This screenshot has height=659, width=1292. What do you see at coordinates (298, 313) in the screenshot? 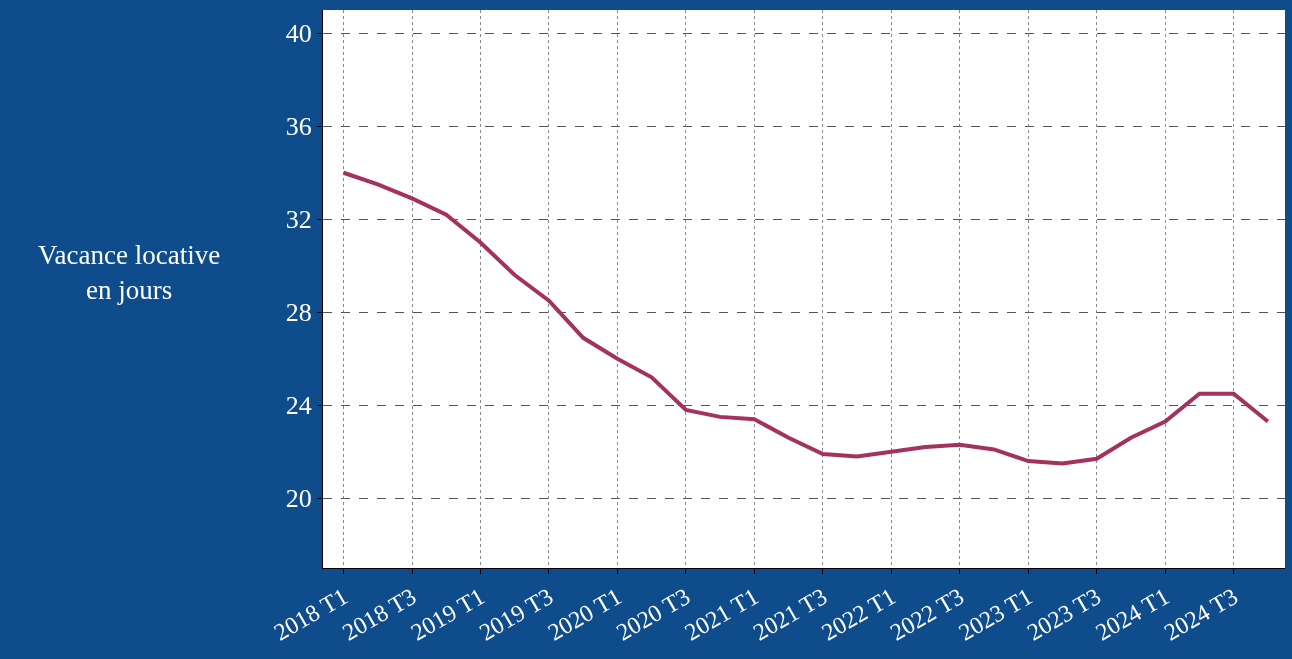
I see `y-tick-label: 28` at bounding box center [298, 313].